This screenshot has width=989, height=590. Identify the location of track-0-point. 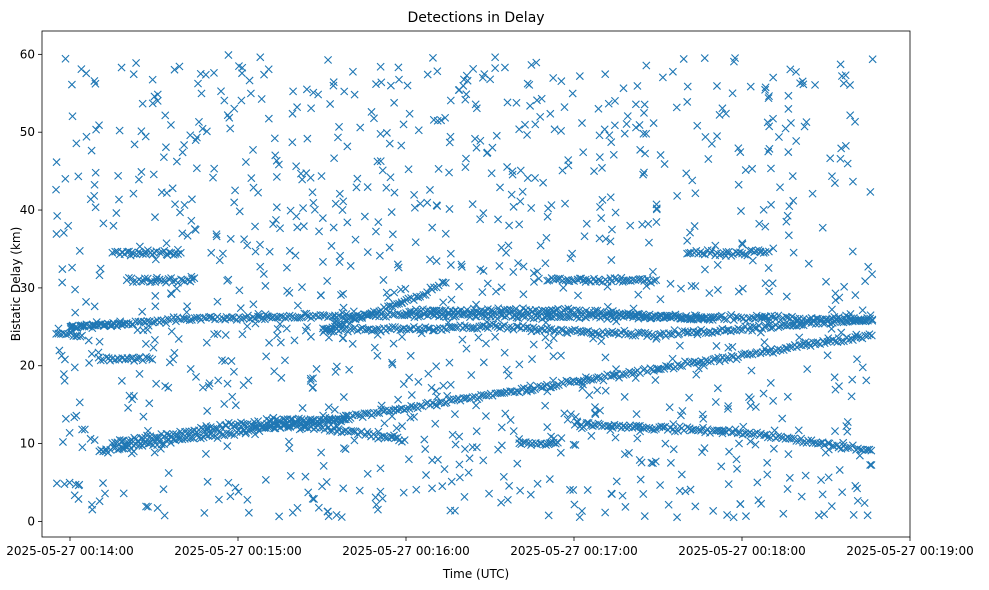
(532, 389).